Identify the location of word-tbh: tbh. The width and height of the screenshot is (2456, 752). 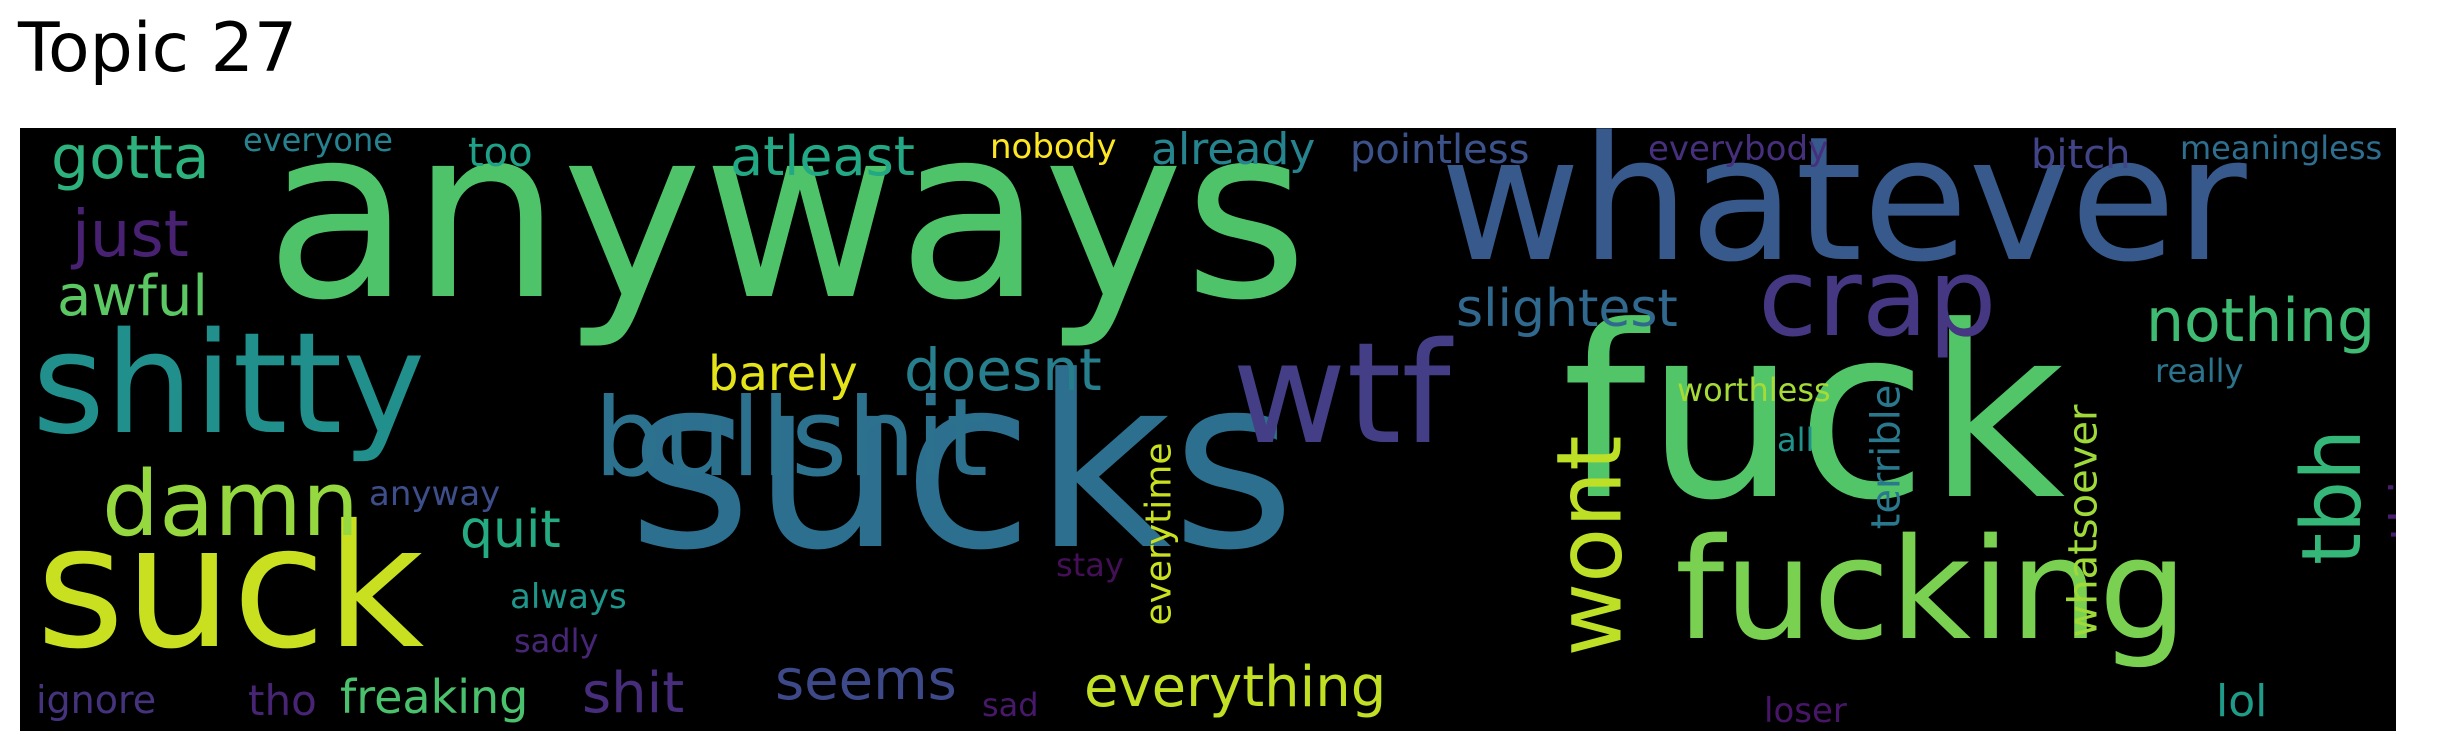
(2333, 497).